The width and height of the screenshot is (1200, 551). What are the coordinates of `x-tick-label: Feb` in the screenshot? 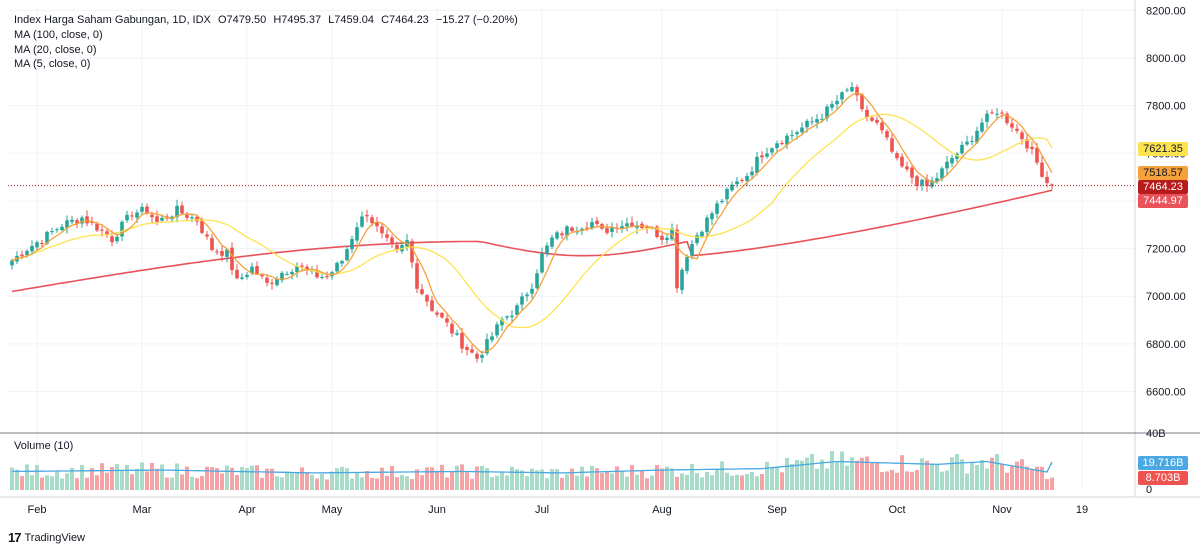 It's located at (37, 510).